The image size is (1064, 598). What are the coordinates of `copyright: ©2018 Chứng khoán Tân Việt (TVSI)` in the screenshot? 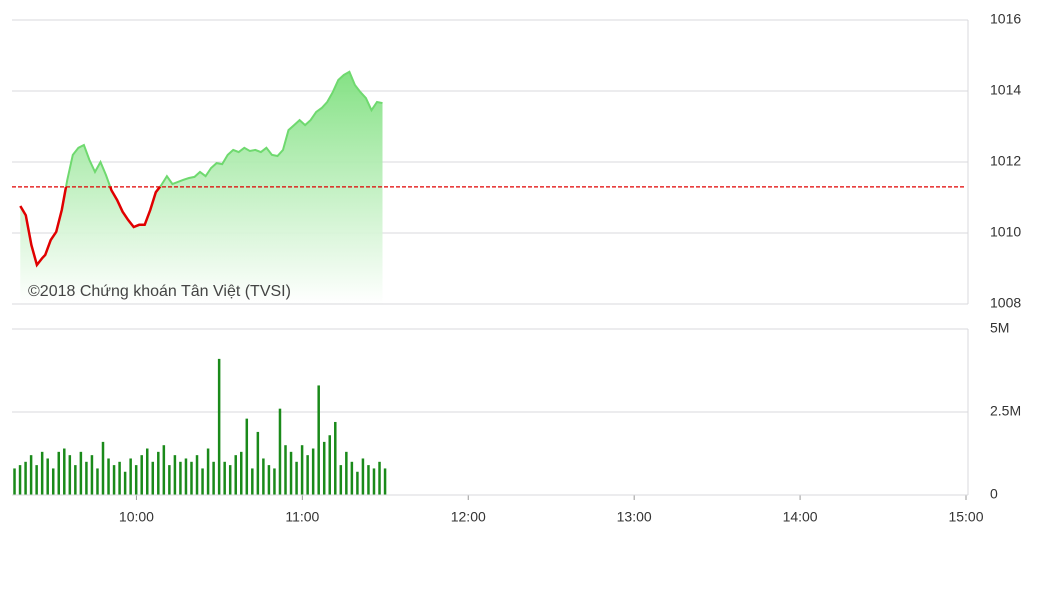 It's located at (159, 291).